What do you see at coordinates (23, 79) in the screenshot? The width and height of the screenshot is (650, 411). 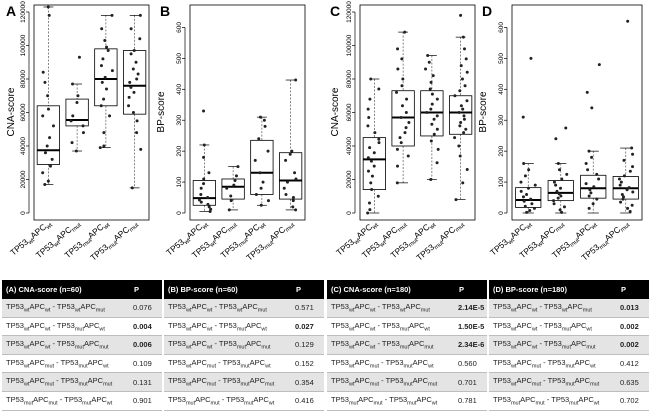 I see `y-tick-label: 80000` at bounding box center [23, 79].